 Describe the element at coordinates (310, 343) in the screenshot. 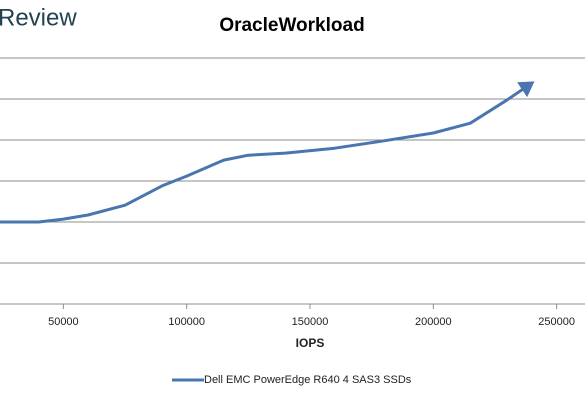

I see `x-axis-label: IOPS` at that location.